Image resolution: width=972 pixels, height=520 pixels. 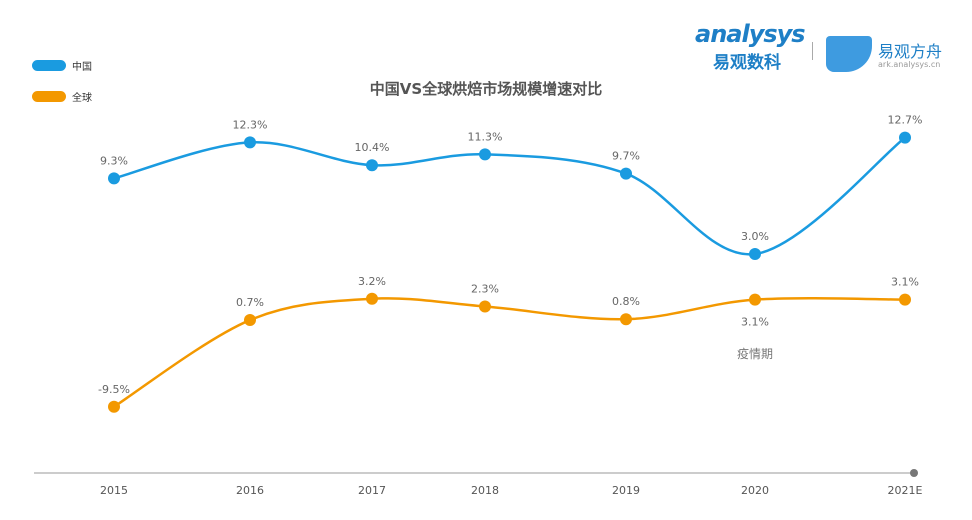 What do you see at coordinates (755, 490) in the screenshot?
I see `x-tick-label: 2020` at bounding box center [755, 490].